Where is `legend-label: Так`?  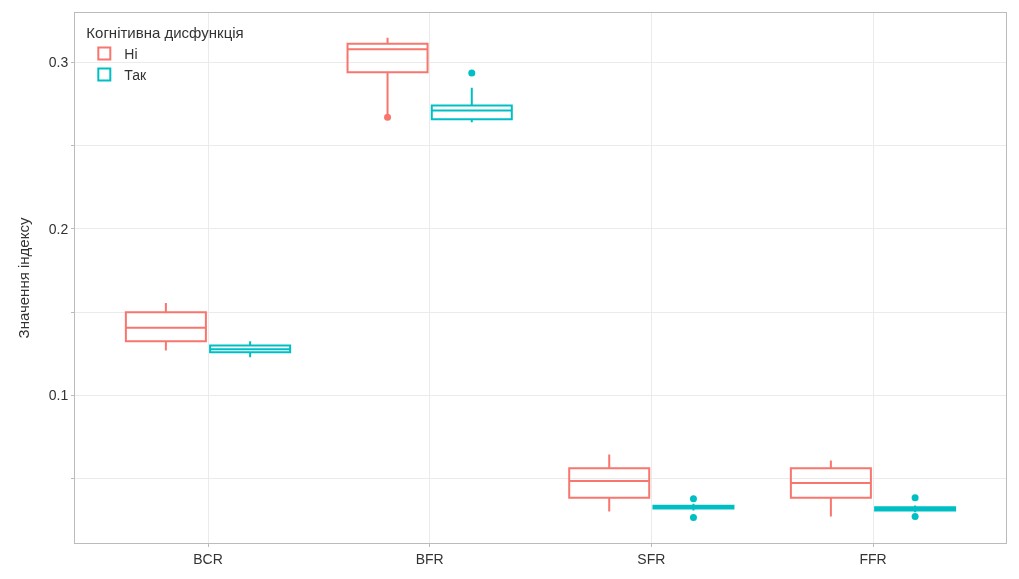 legend-label: Так is located at coordinates (136, 75).